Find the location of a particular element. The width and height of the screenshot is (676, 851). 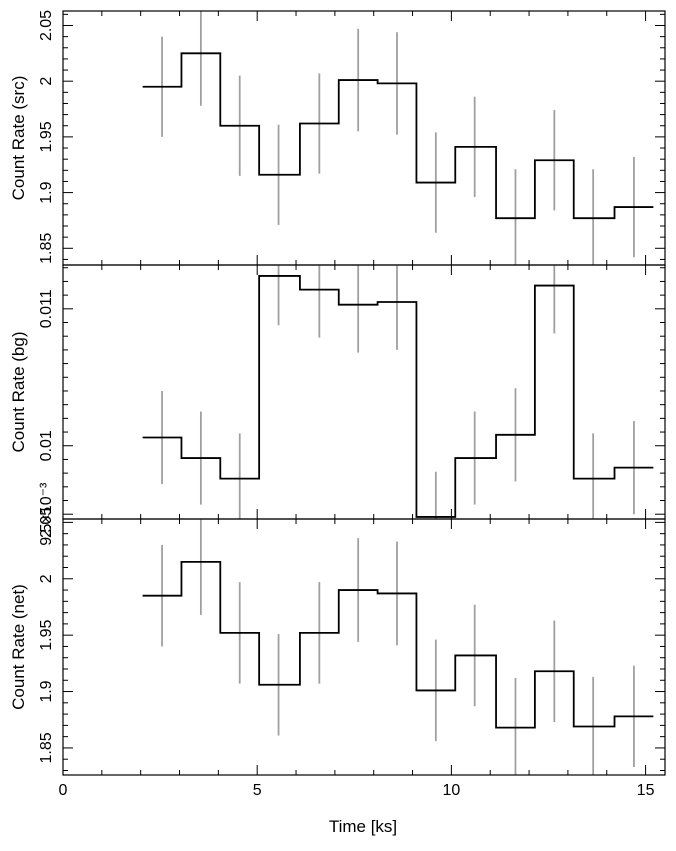

y-axis-label: Count Rate (net) is located at coordinates (18, 647).